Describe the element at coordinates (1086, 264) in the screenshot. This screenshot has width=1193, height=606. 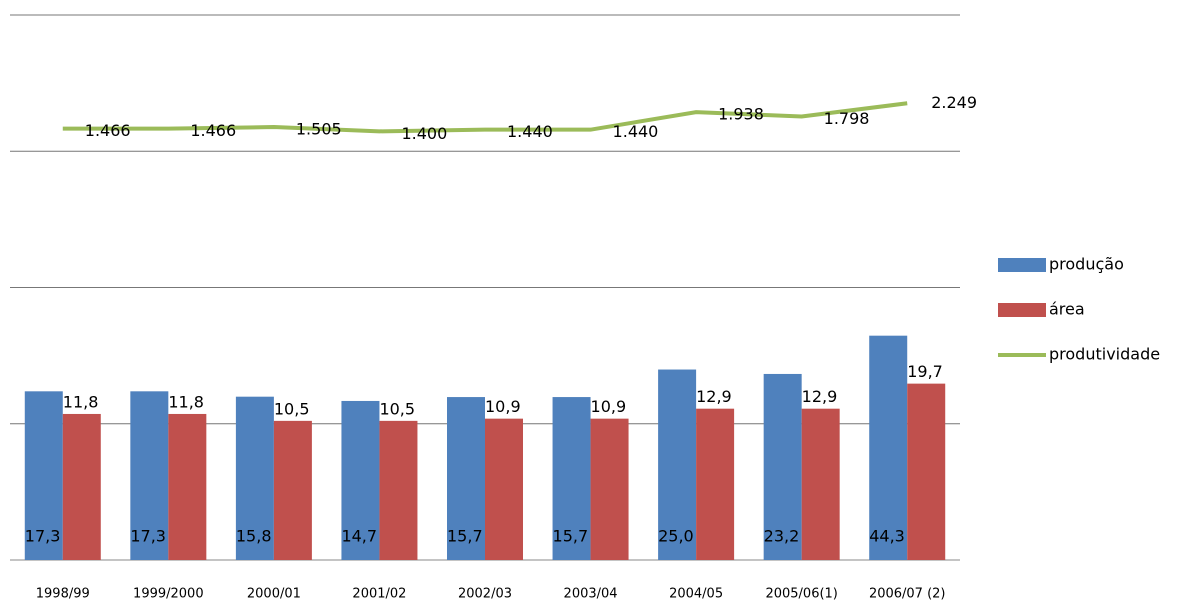
I see `legend-label: produção` at that location.